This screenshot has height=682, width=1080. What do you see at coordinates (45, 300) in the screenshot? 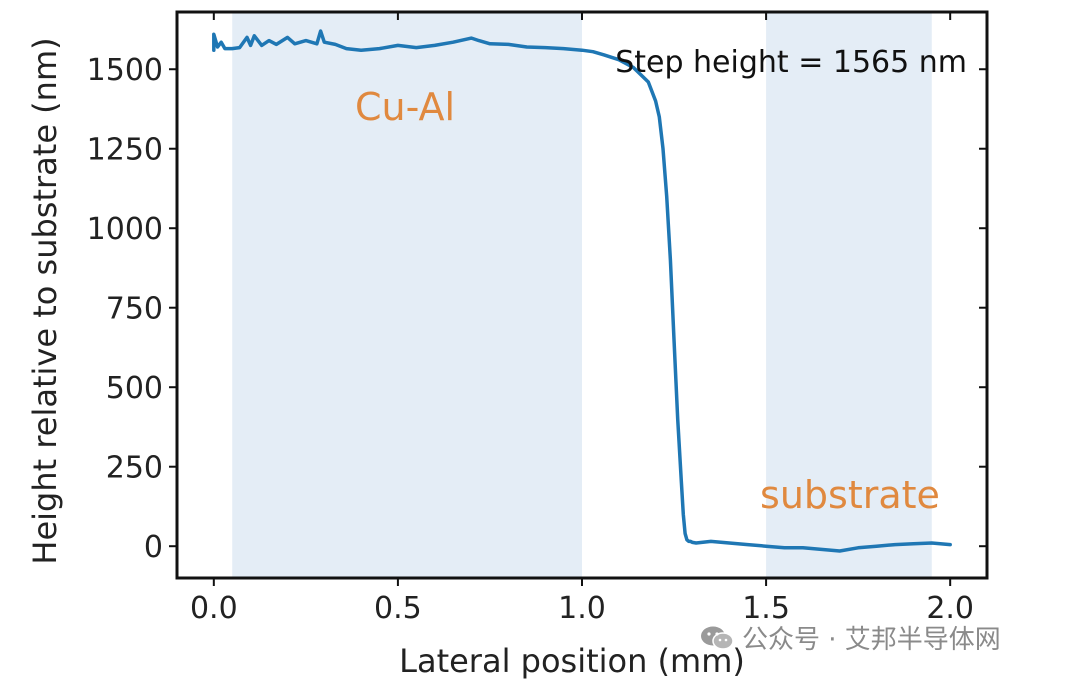
I see `y-axis-title: Height relative to substrate (nm)` at bounding box center [45, 300].